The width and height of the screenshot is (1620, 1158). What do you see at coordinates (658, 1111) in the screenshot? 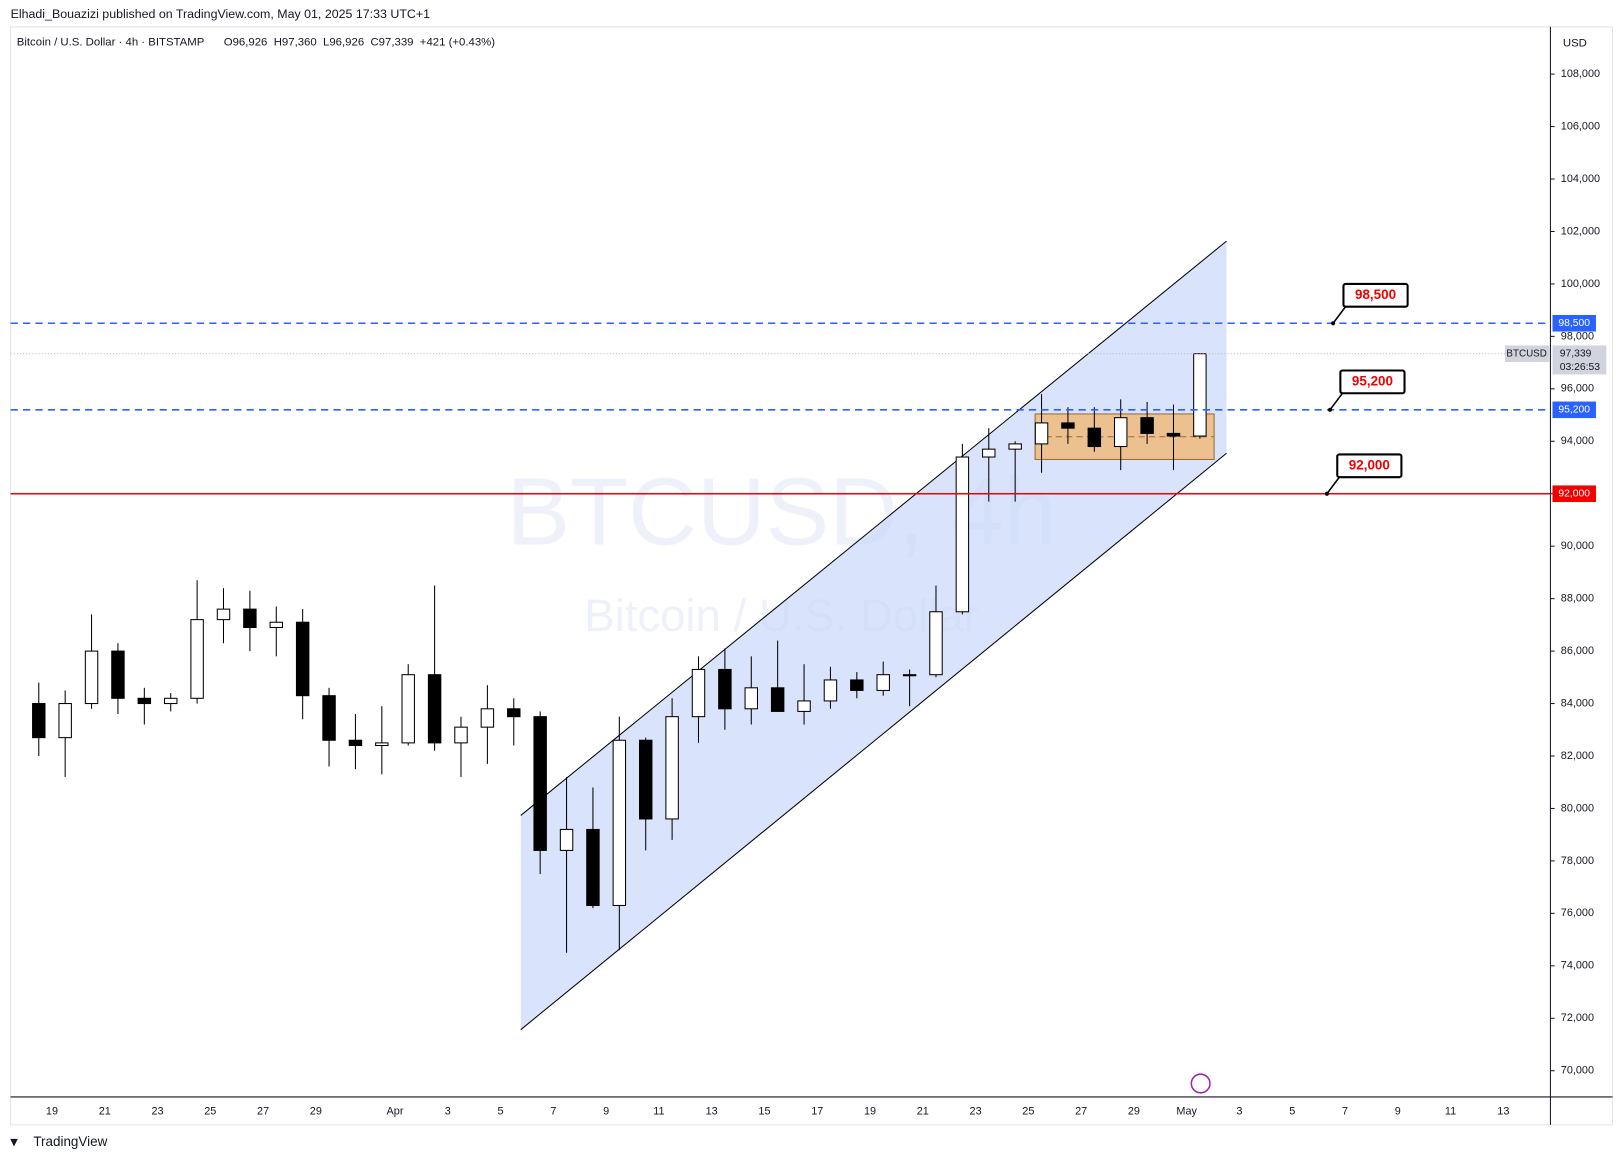
I see `x-tick-label: 11` at bounding box center [658, 1111].